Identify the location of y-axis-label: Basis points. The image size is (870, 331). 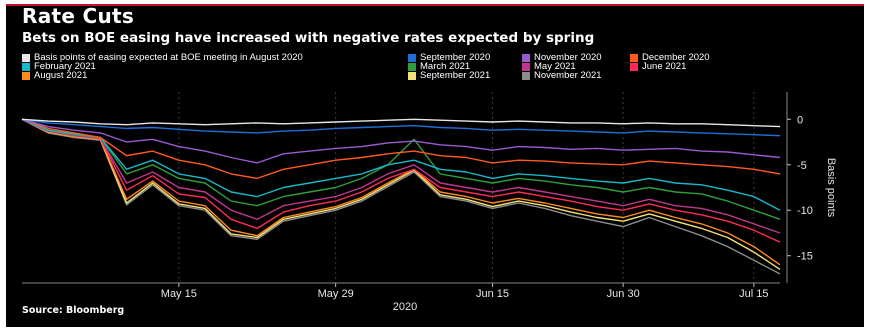
(831, 188).